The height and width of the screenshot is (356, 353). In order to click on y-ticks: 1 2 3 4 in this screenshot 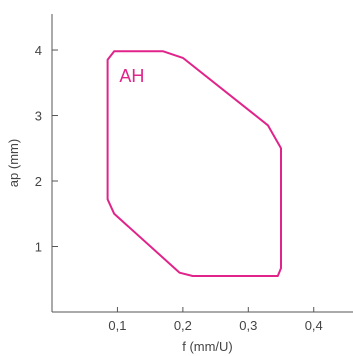, I will do `click(46, 149)`.